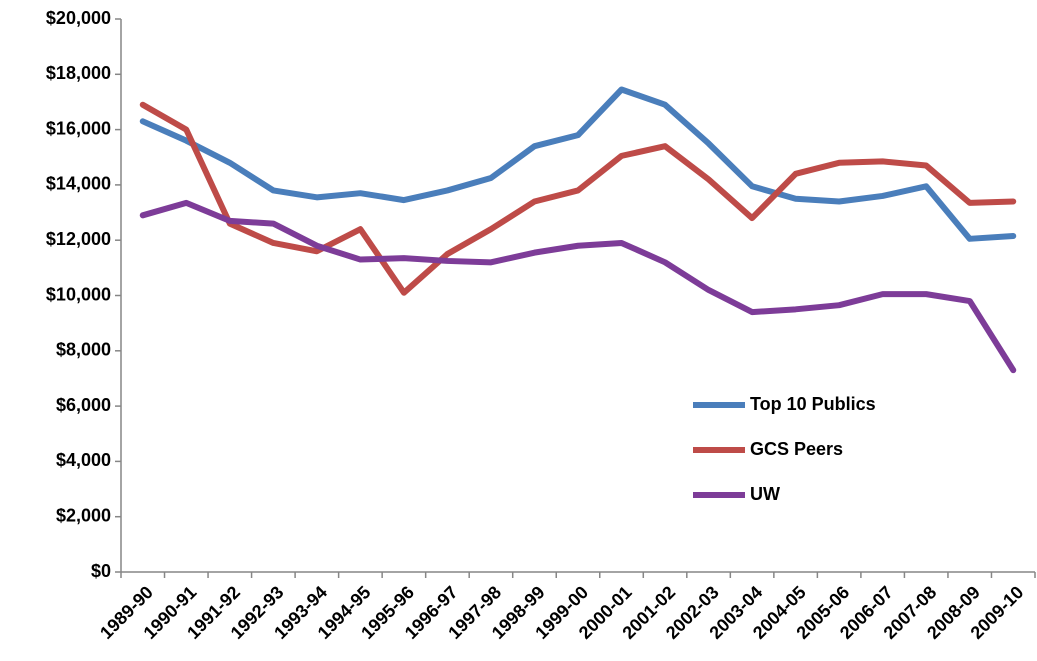 The height and width of the screenshot is (661, 1037). I want to click on y-tick-label: $10,000, so click(78, 294).